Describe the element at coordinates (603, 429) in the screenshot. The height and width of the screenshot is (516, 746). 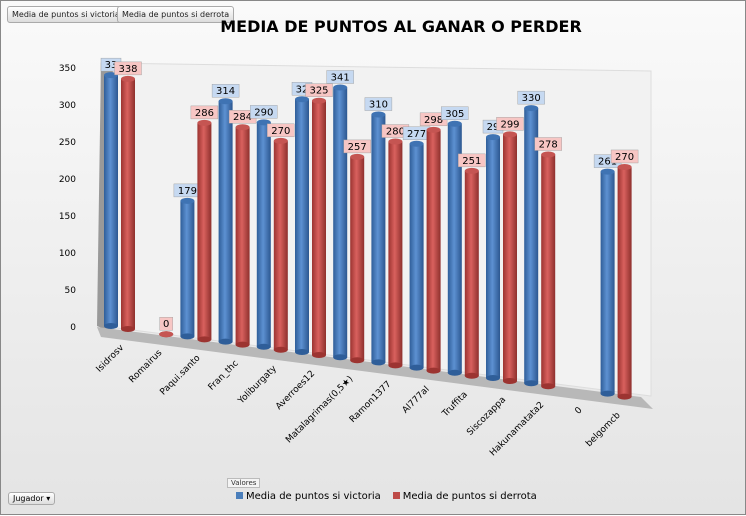
I see `x-tick-label: belgomcb` at that location.